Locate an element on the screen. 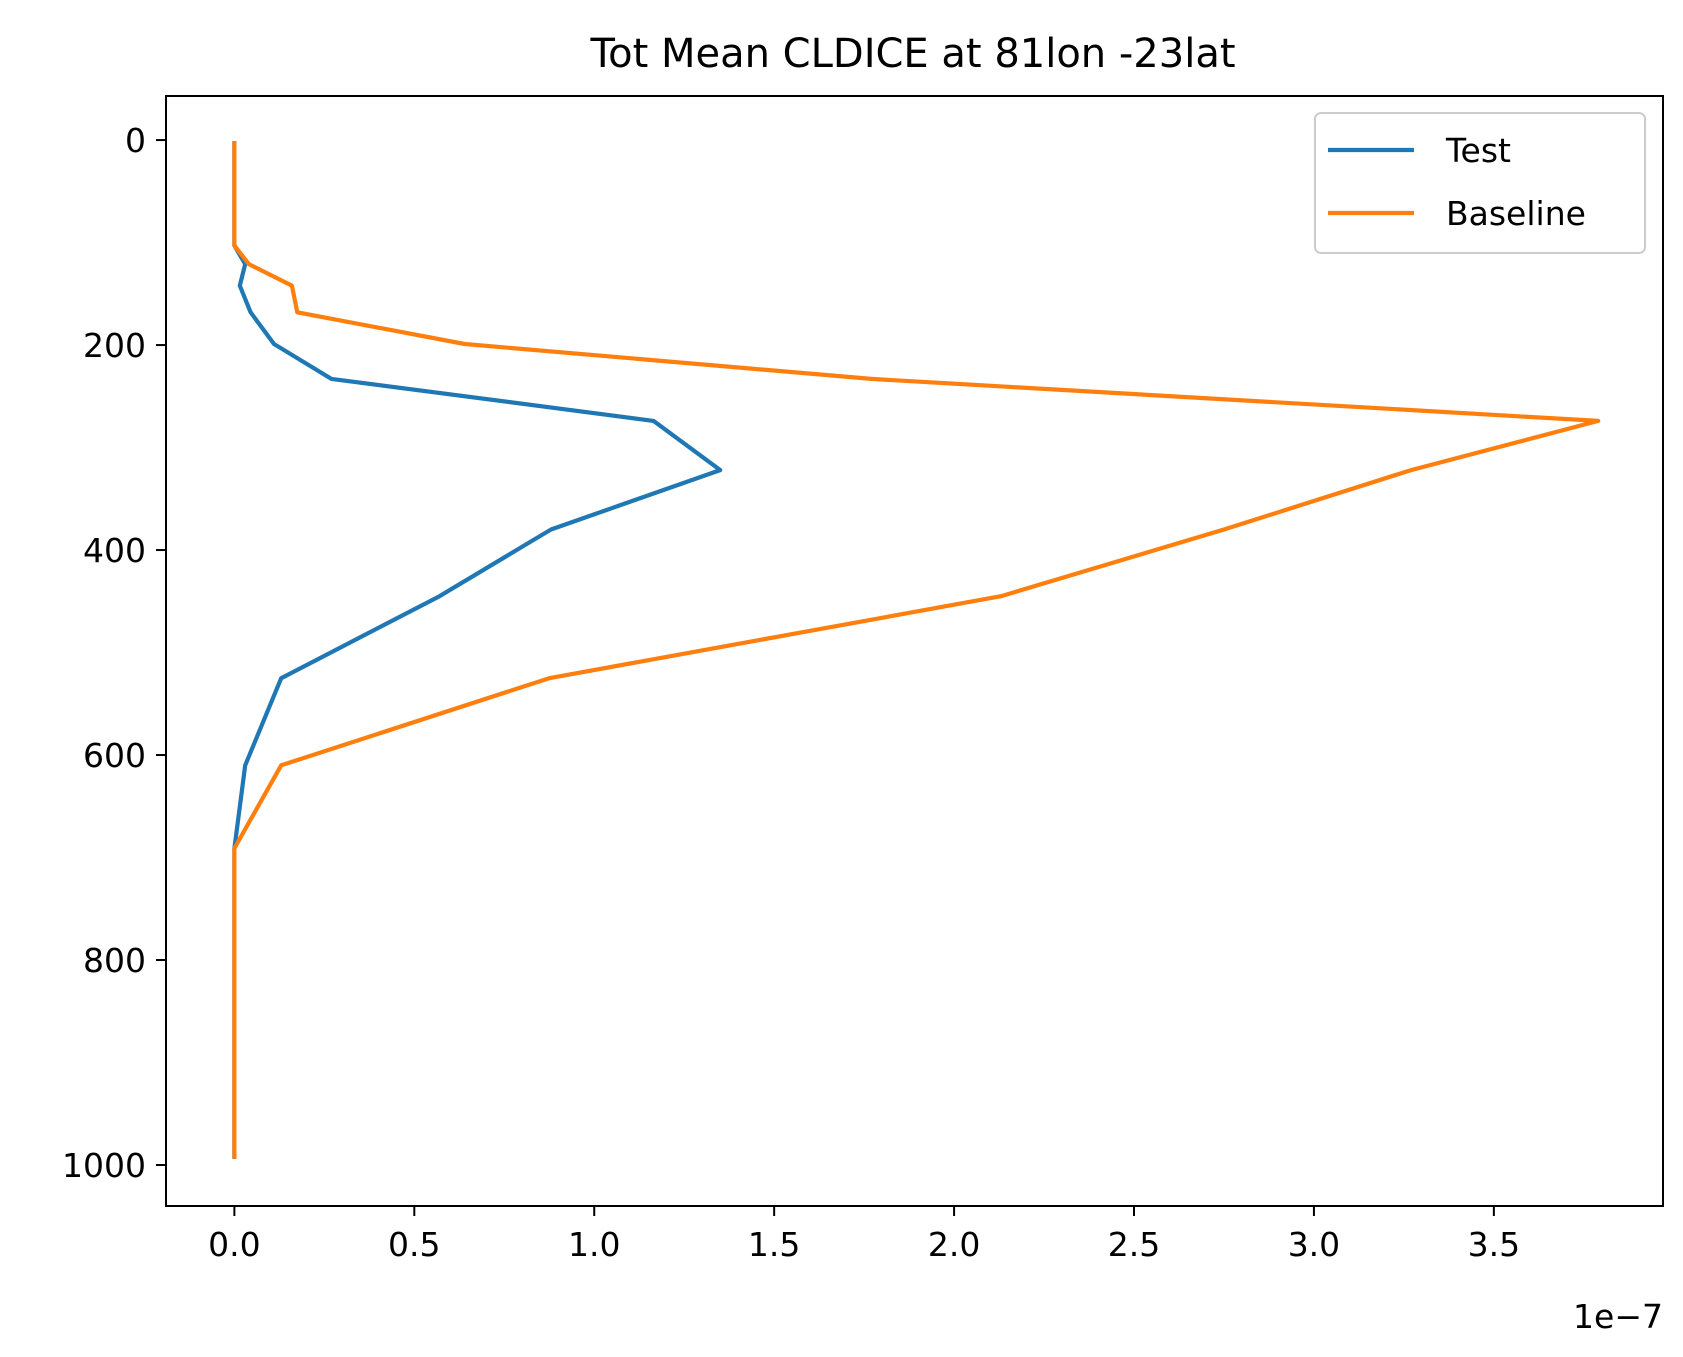 The width and height of the screenshot is (1683, 1357). x-tick-label: 2.0 is located at coordinates (954, 1244).